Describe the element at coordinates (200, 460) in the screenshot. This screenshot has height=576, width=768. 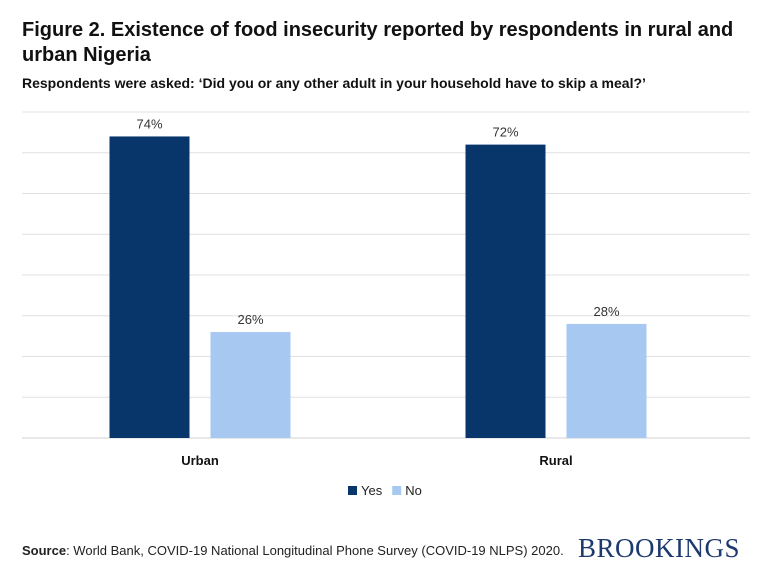
I see `x-tick-label: Urban` at that location.